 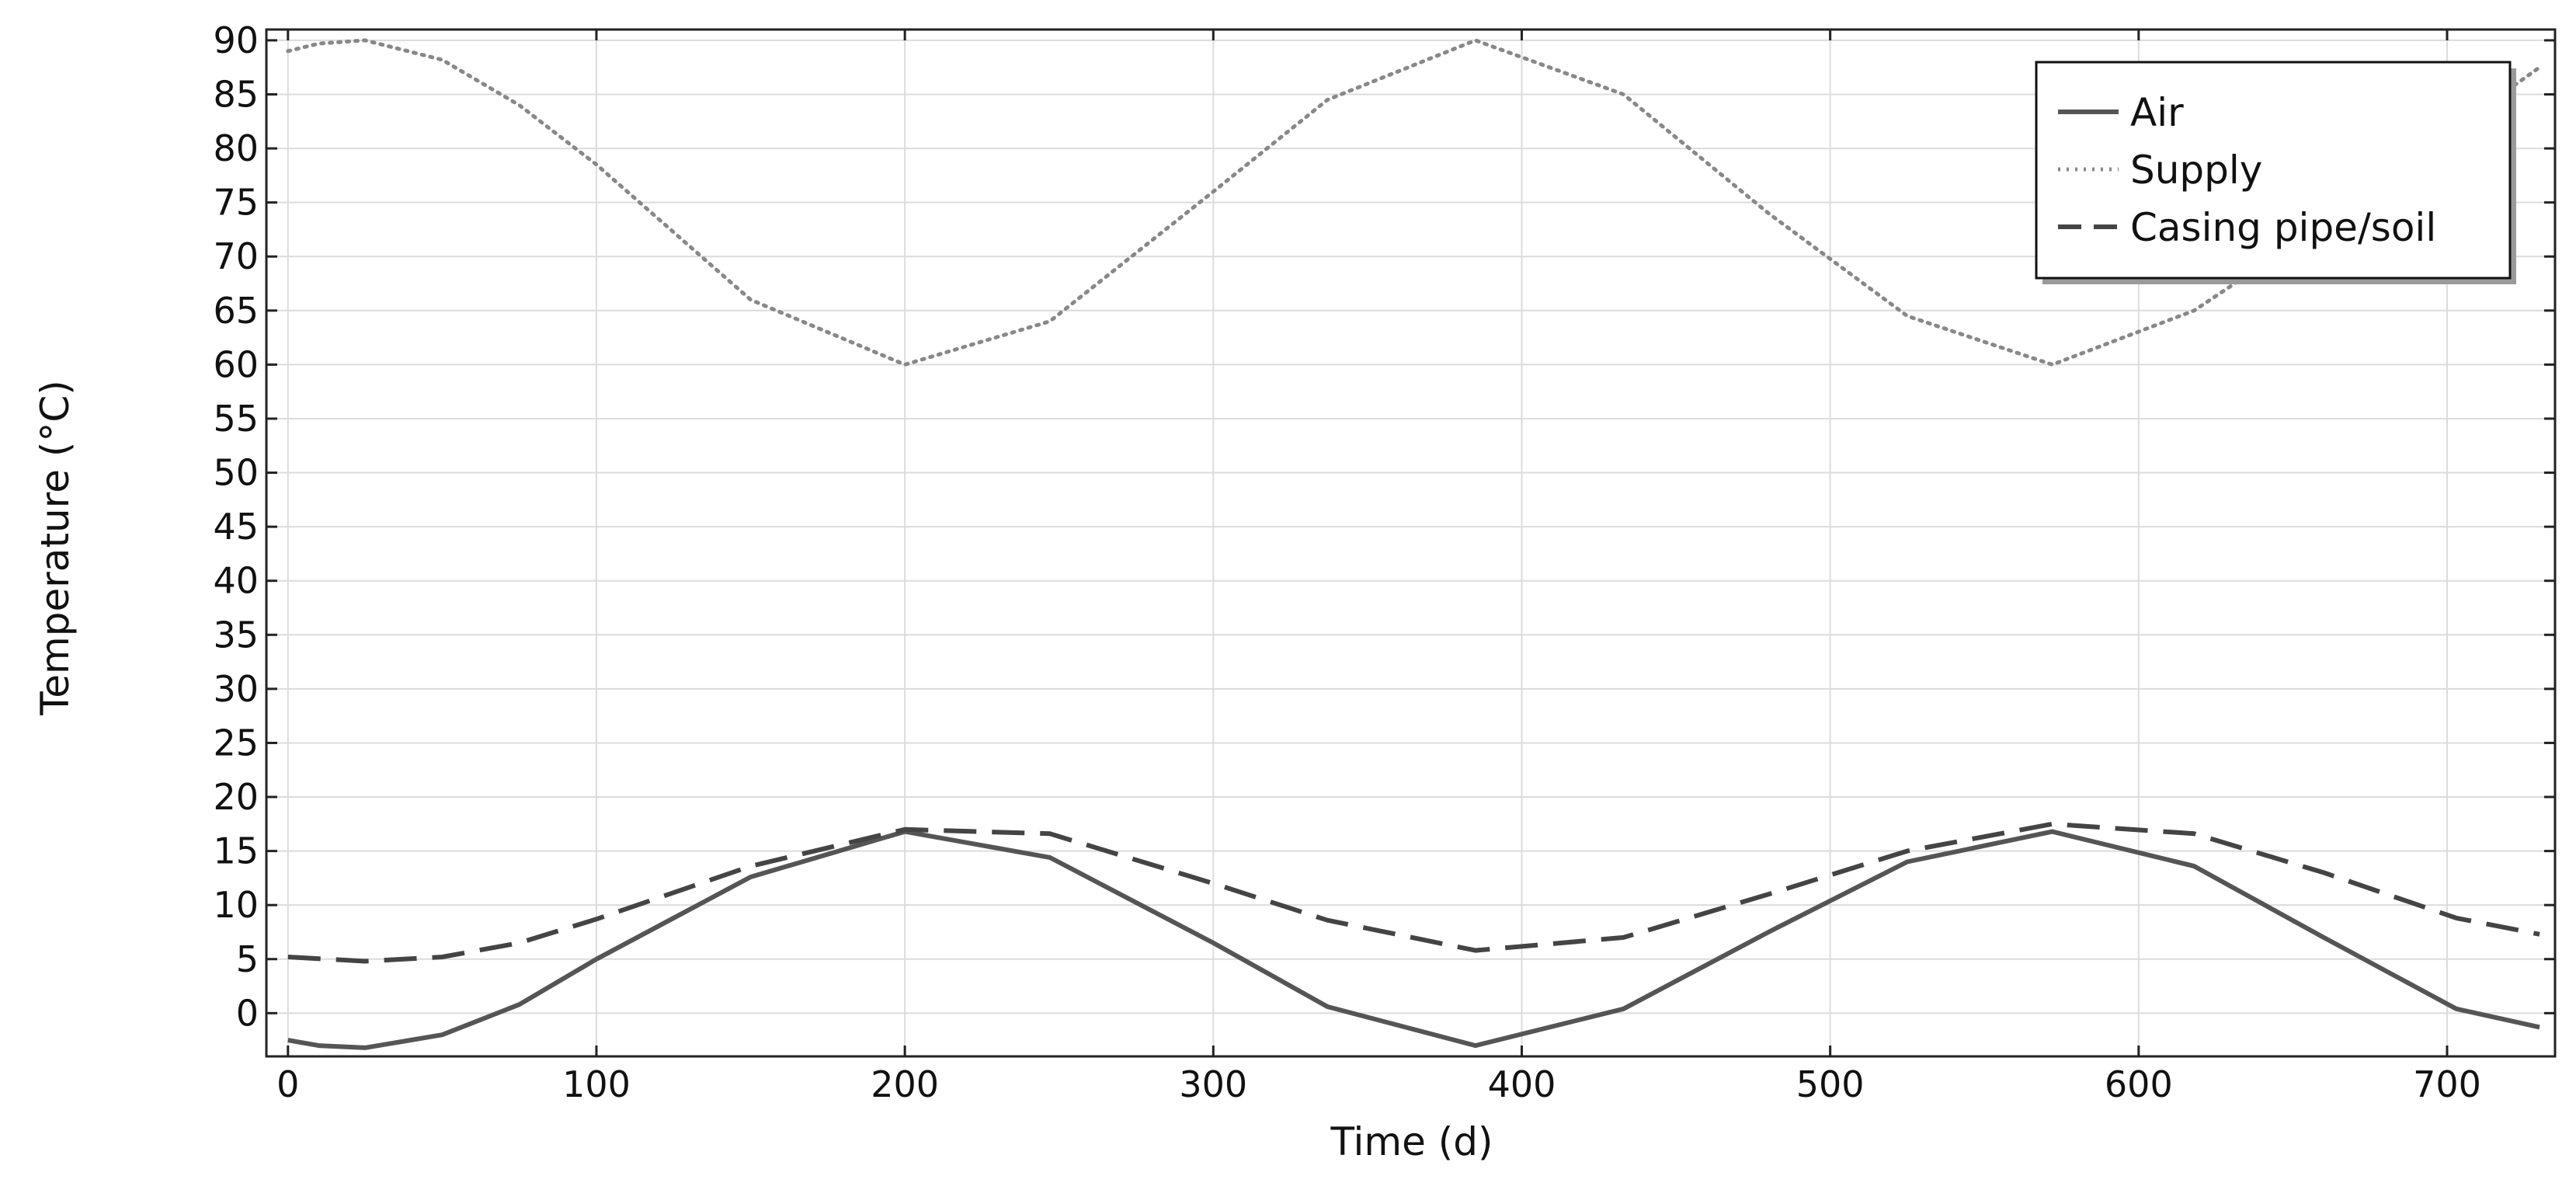 What do you see at coordinates (236, 94) in the screenshot?
I see `y-tick-label: 85` at bounding box center [236, 94].